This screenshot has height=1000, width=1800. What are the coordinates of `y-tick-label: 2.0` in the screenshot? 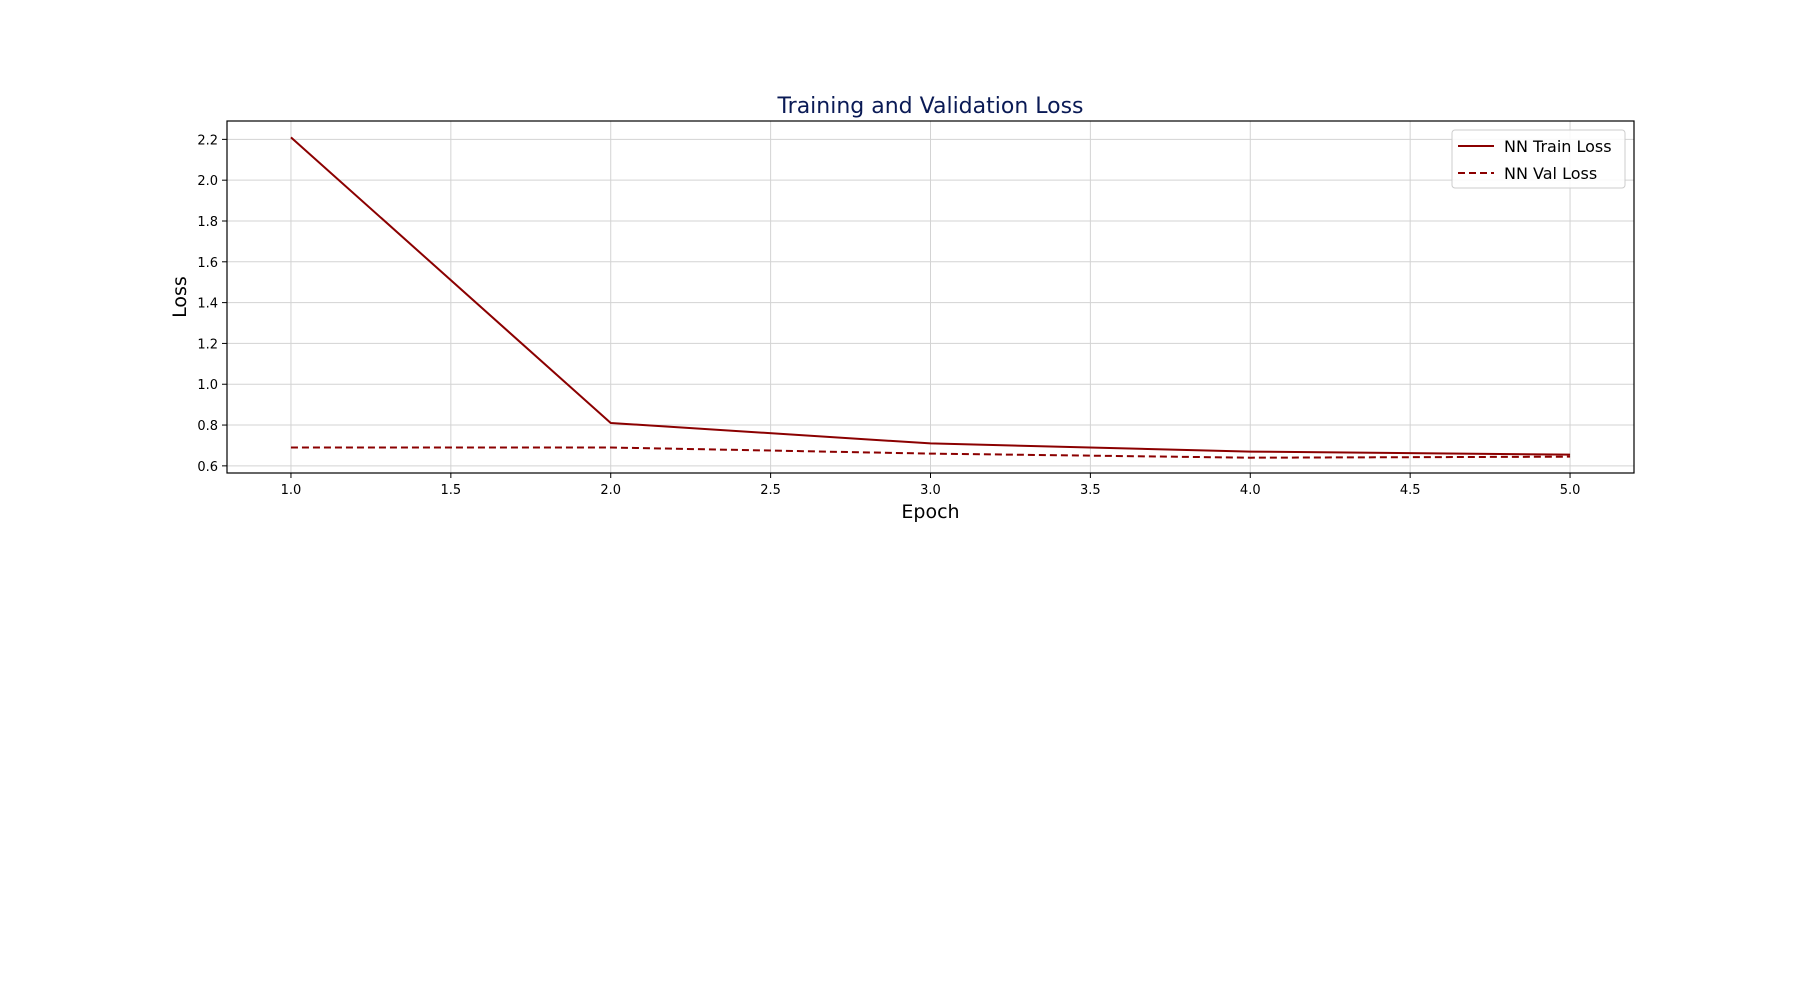 It's located at (207, 181).